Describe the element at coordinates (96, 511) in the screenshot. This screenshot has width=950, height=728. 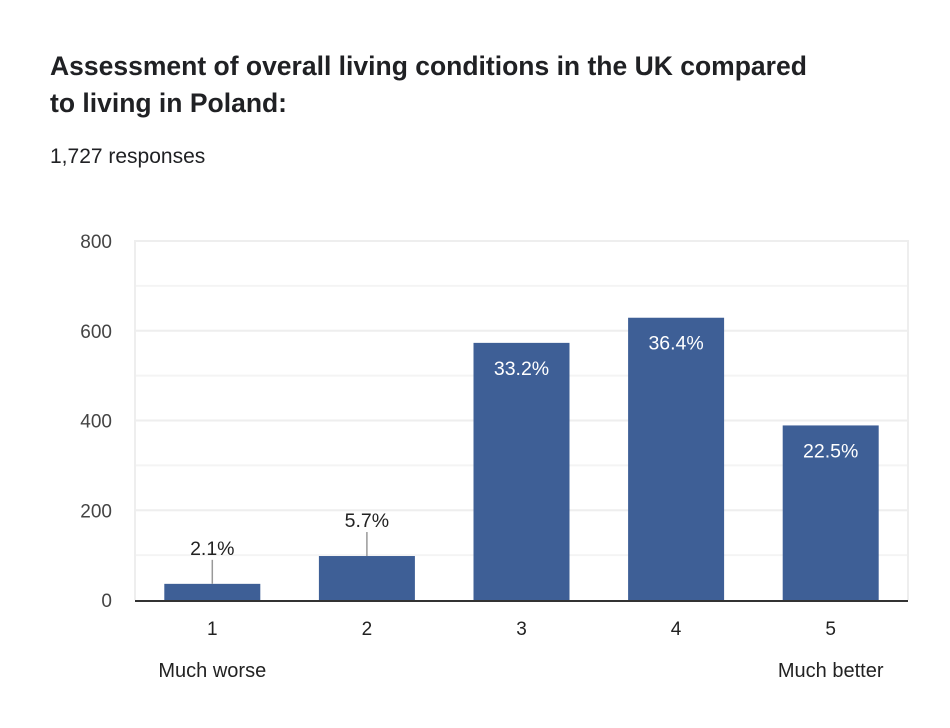
I see `y-tick-label: 200` at that location.